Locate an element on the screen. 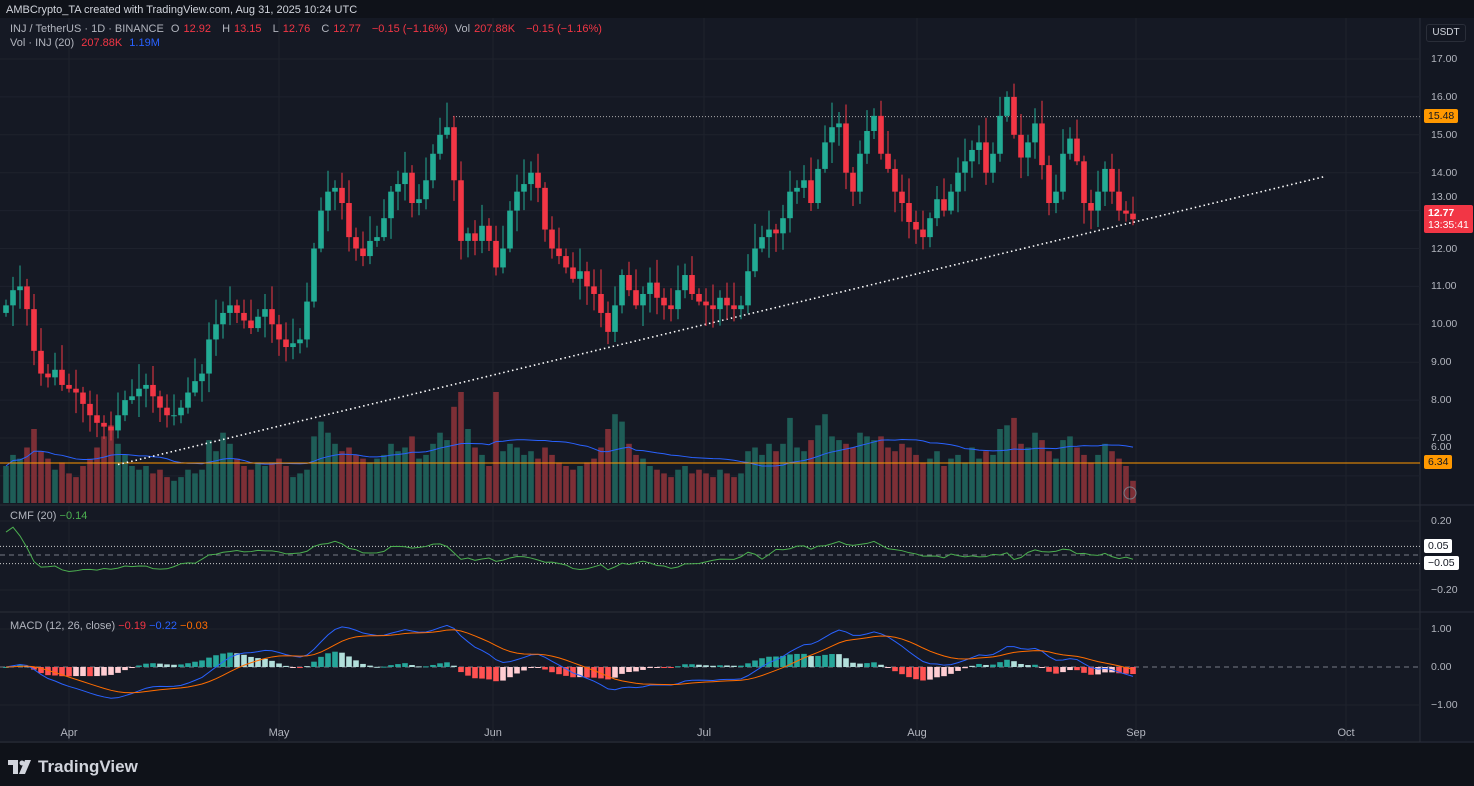 The height and width of the screenshot is (786, 1474). price-tick: 13.00 is located at coordinates (1444, 197).